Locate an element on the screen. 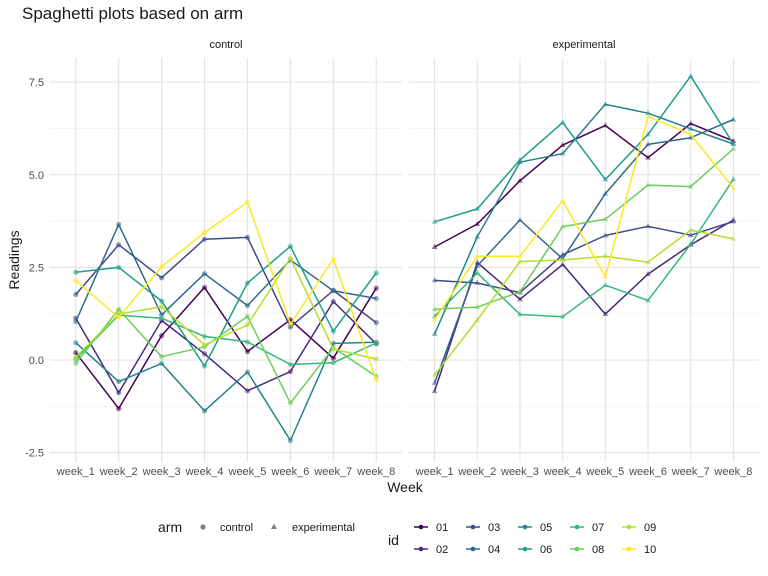 This screenshot has height=576, width=768. legend-id-label: 05 is located at coordinates (546, 528).